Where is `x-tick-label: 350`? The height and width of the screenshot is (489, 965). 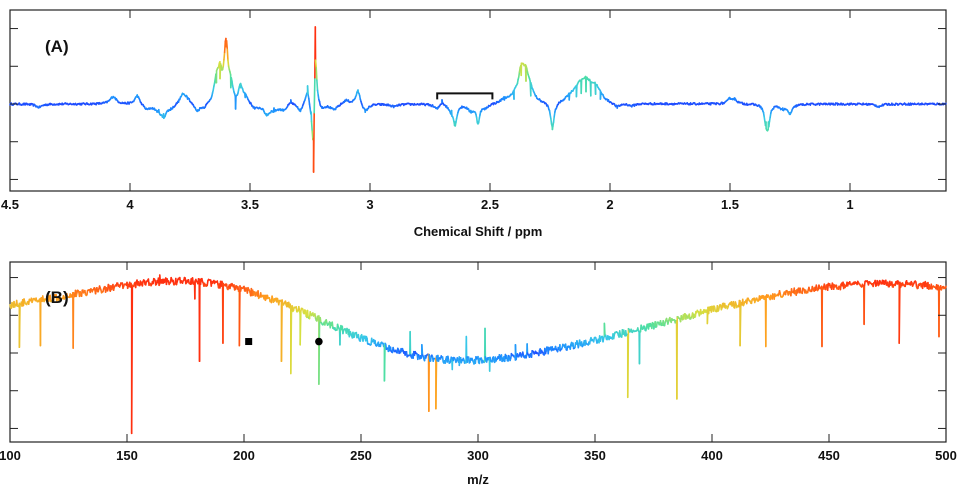
x-tick-label: 350 is located at coordinates (595, 455).